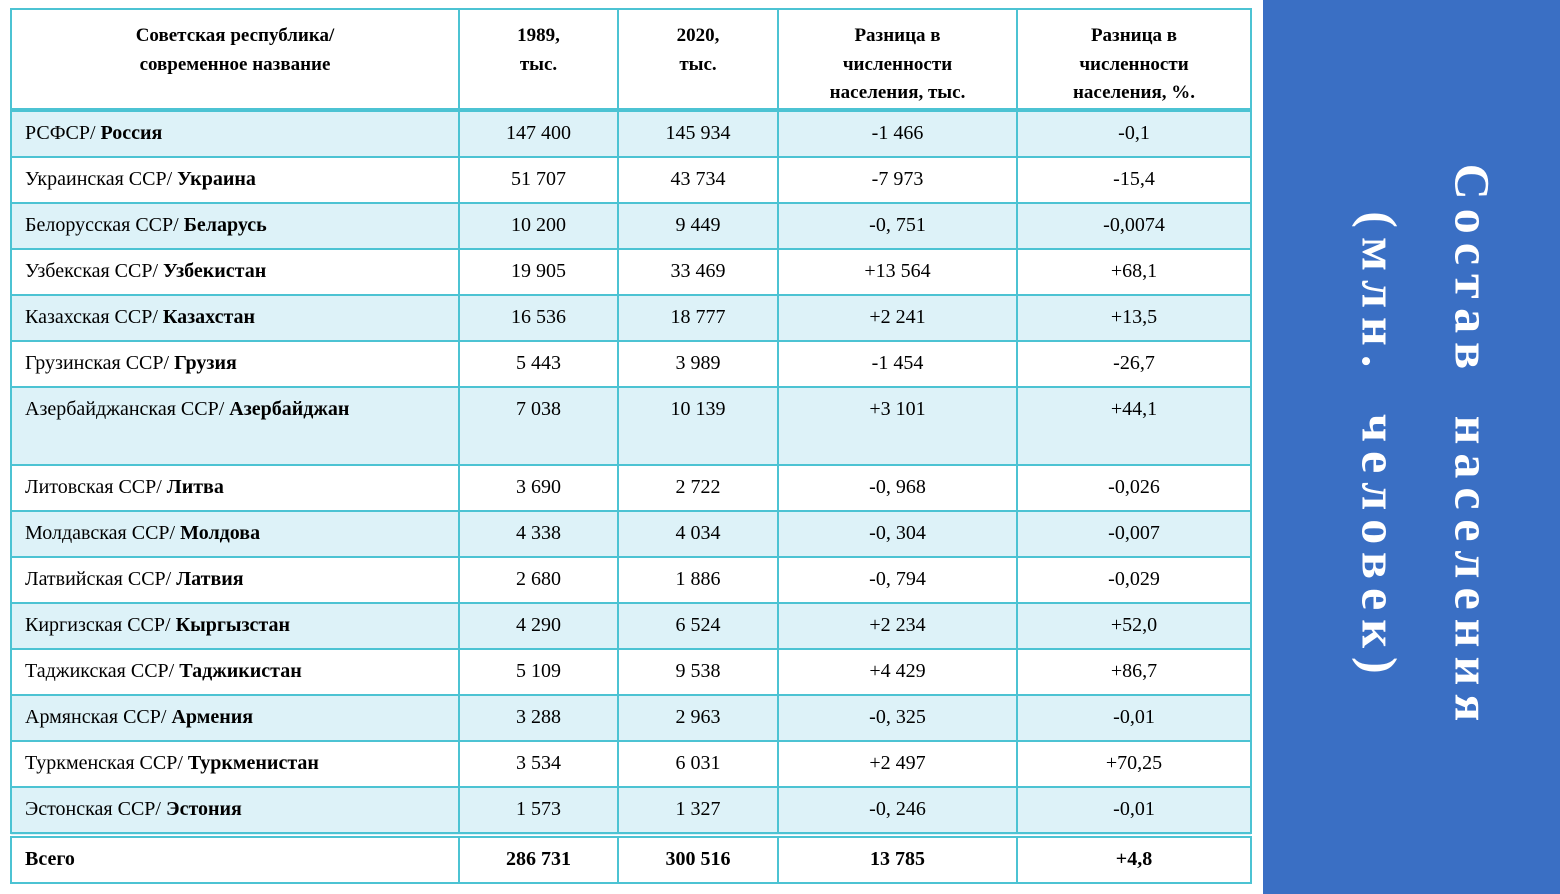 The height and width of the screenshot is (894, 1560). I want to click on pop-2020: 43 734, so click(698, 179).